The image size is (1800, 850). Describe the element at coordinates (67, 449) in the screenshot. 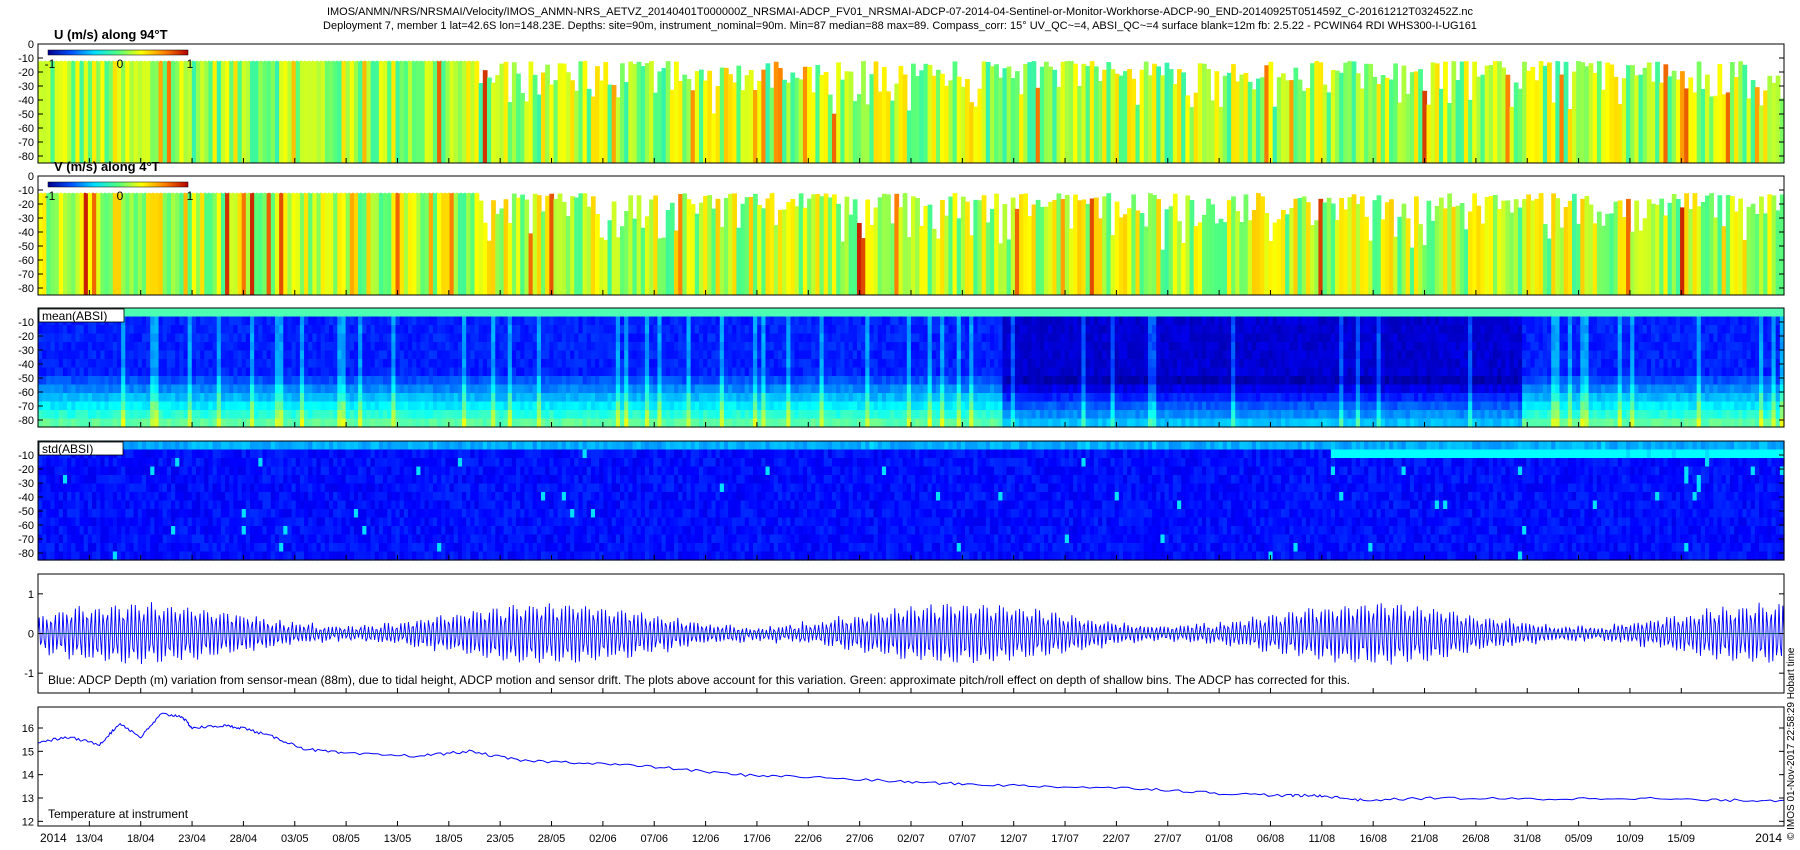

I see `panel-label: std(ABSI)` at that location.